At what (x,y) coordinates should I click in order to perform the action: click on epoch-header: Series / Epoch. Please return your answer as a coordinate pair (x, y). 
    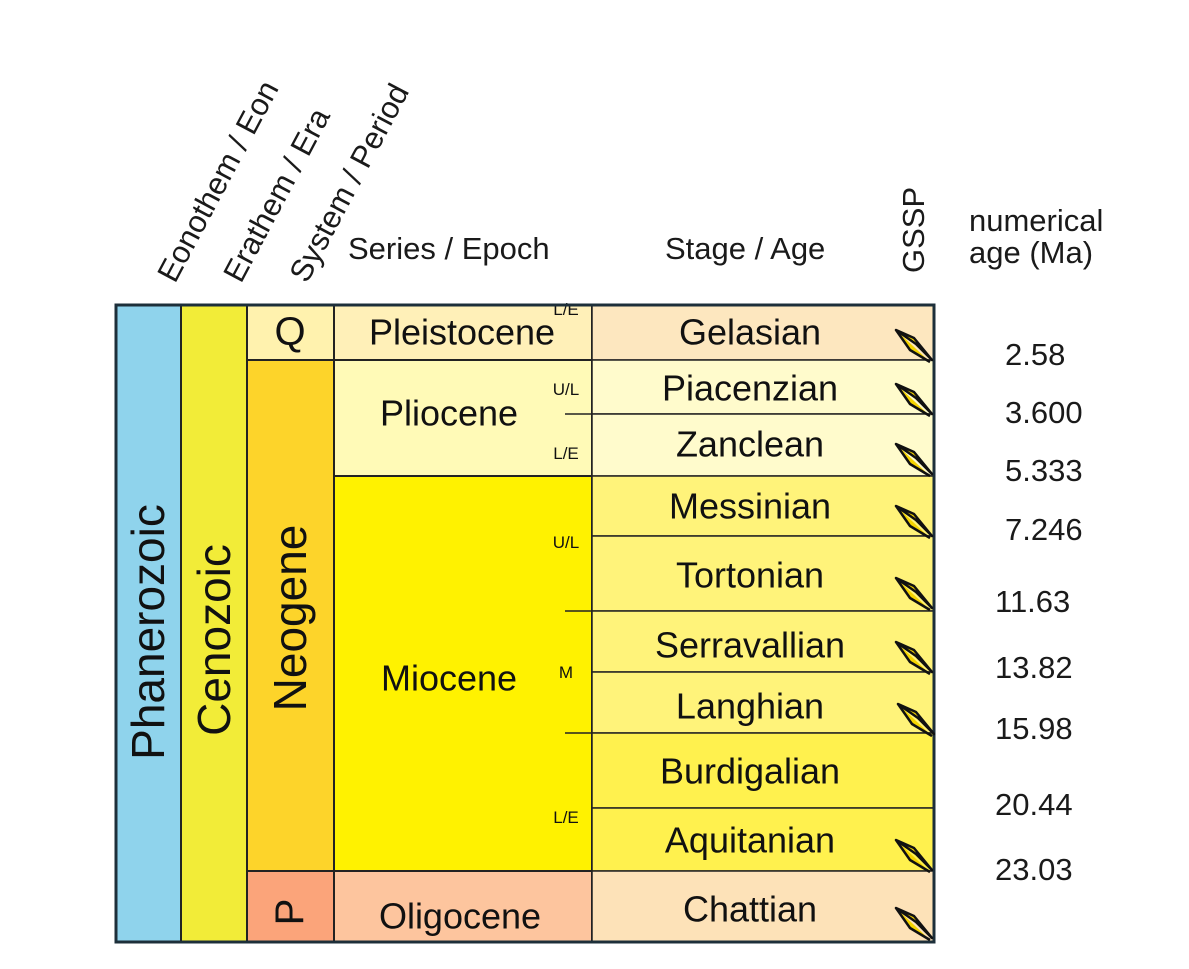
    Looking at the image, I should click on (449, 248).